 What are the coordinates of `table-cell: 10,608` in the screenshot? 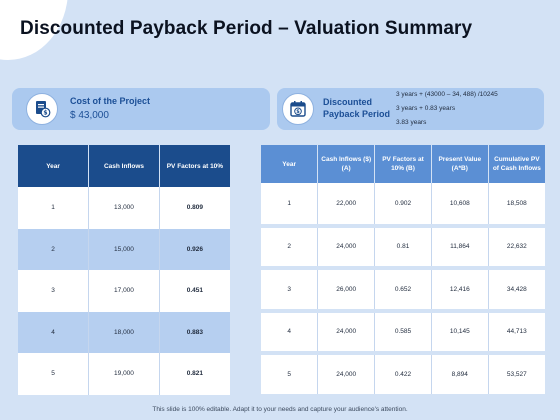 It's located at (460, 205).